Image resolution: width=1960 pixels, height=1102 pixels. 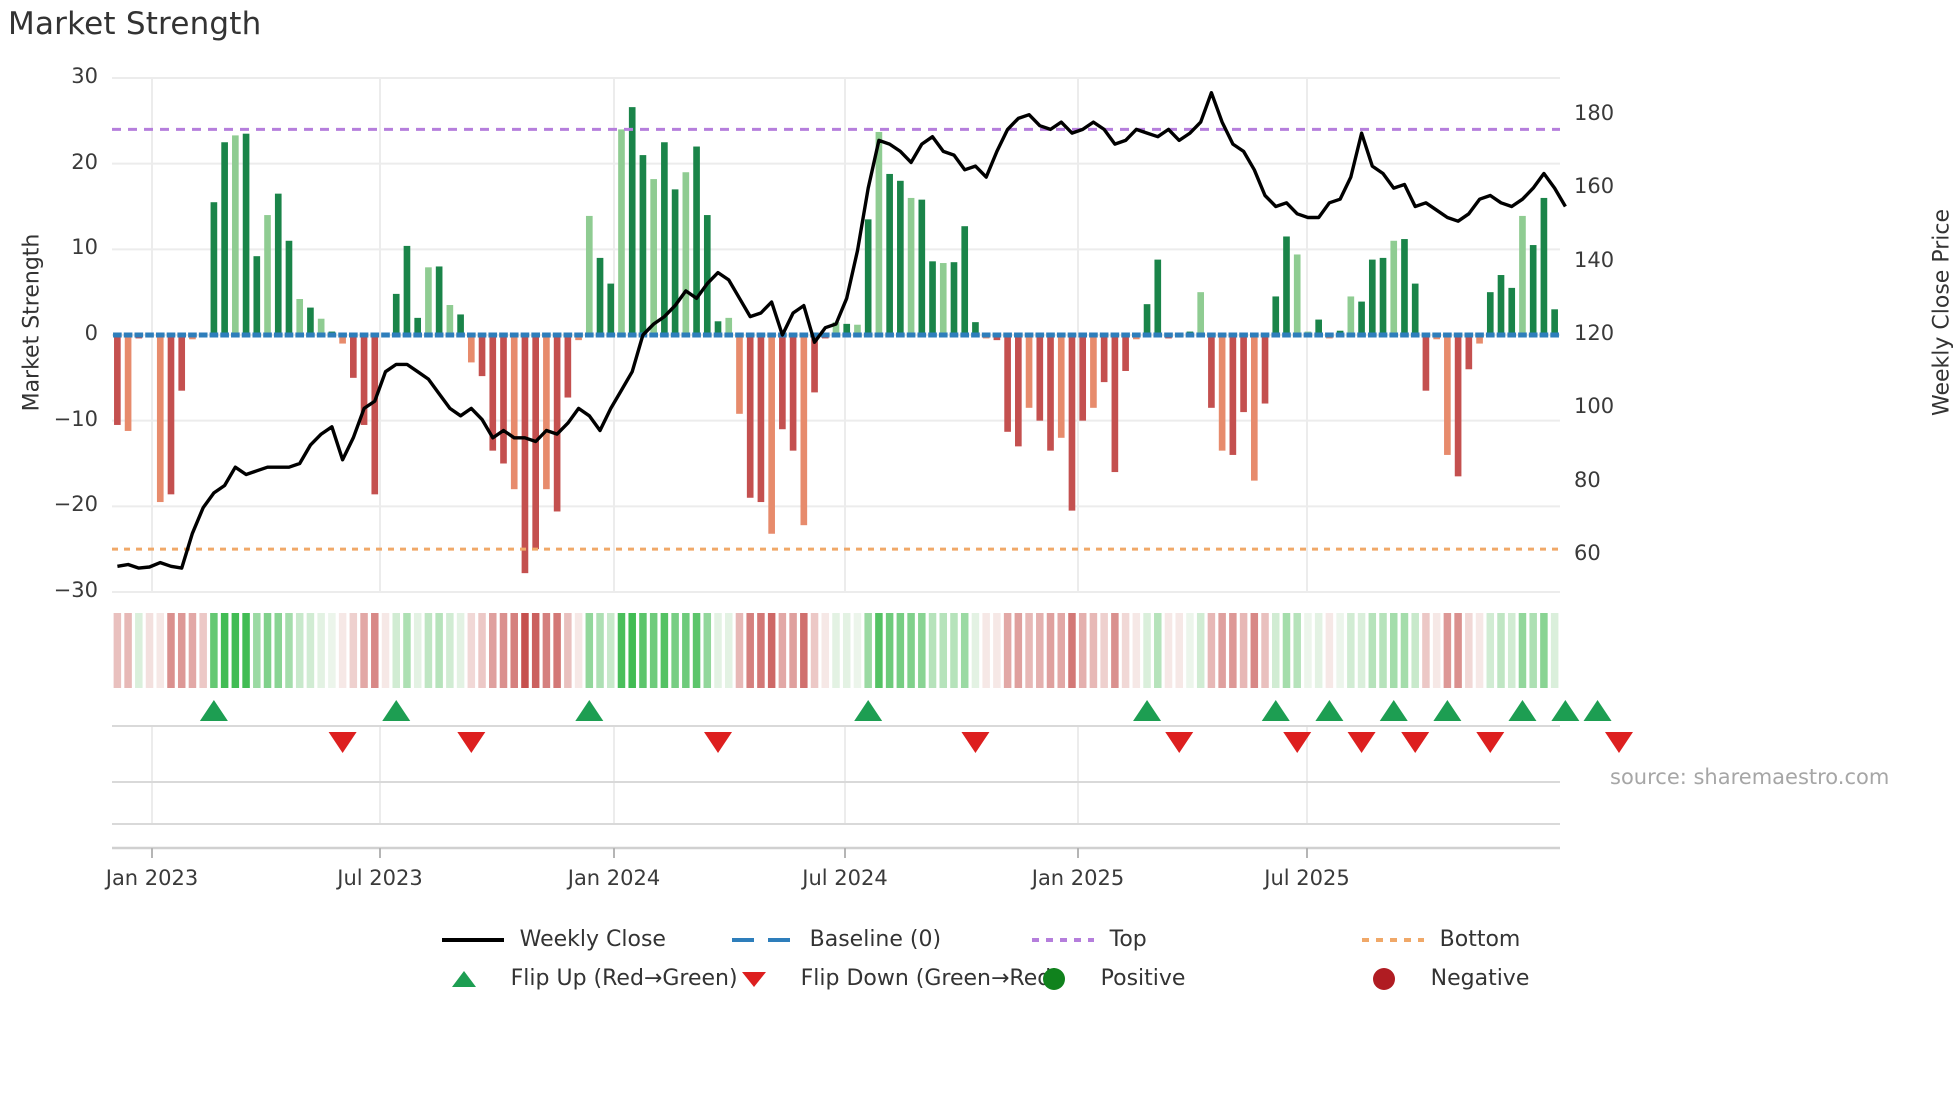 I want to click on legend-label-negative: Negative, so click(x=1480, y=978).